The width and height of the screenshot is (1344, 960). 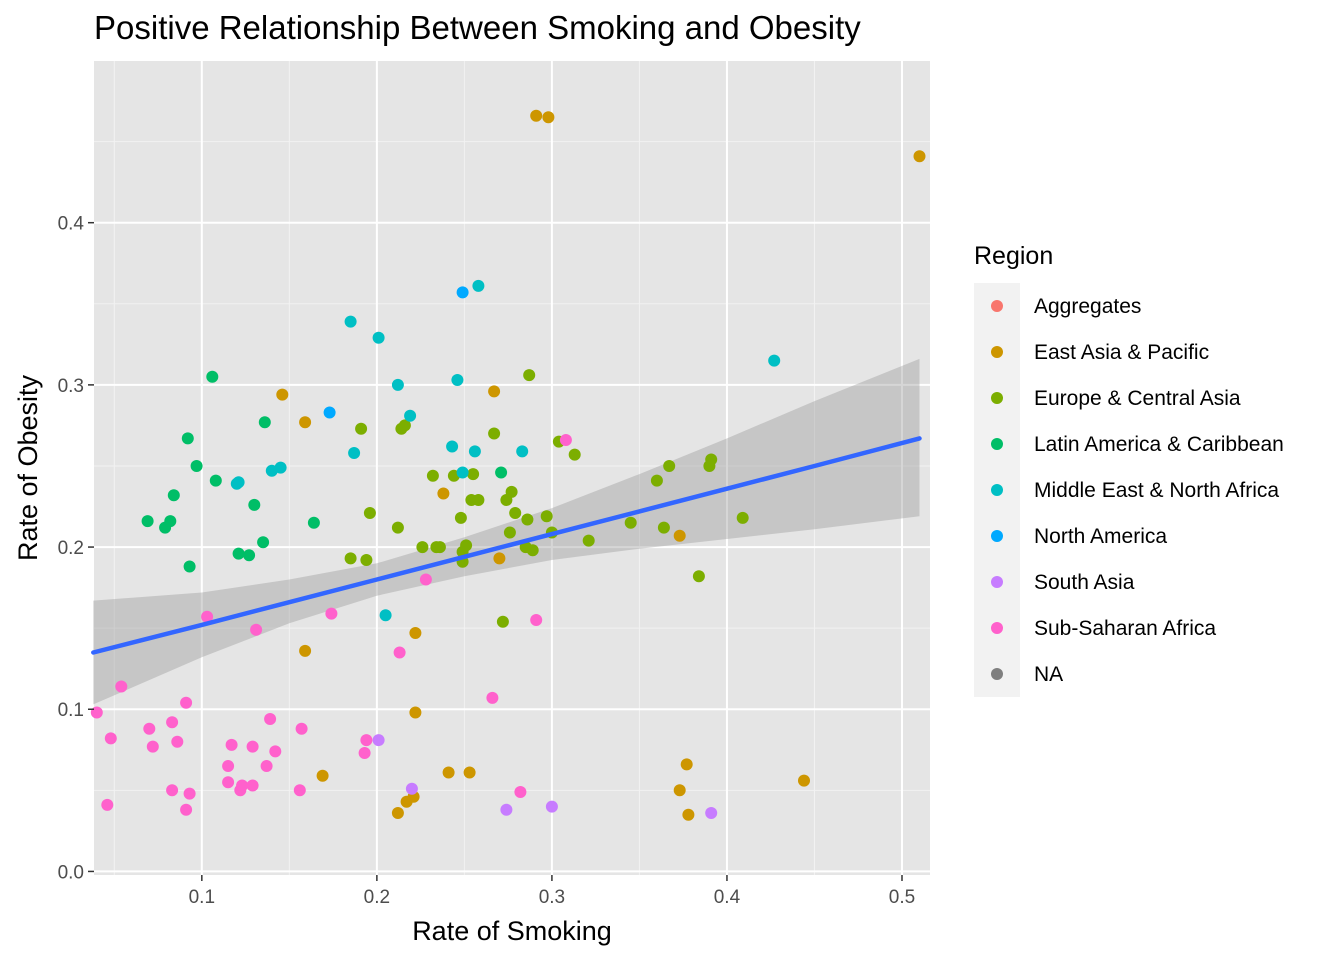 I want to click on legend-item-europe-central-asia: Europe & Central Asia, so click(x=1116, y=398).